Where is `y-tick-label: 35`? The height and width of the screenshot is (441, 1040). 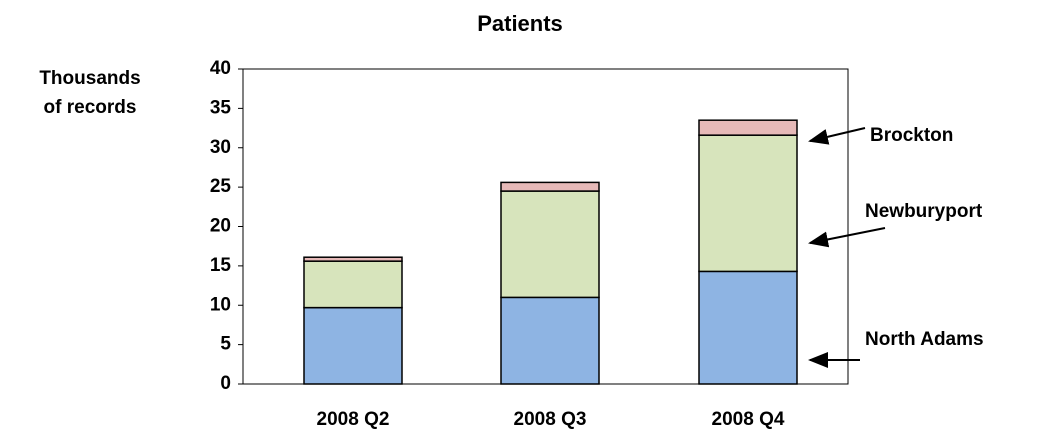
y-tick-label: 35 is located at coordinates (221, 107).